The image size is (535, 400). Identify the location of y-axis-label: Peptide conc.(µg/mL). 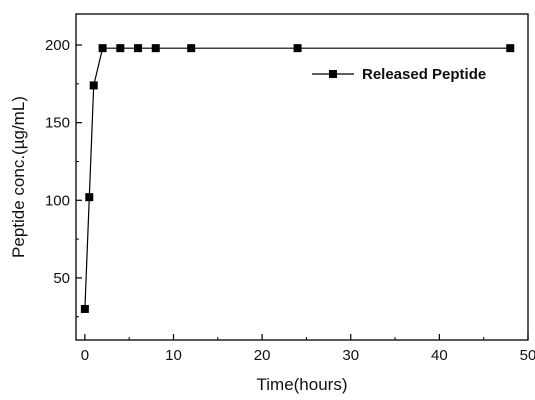
(18, 177).